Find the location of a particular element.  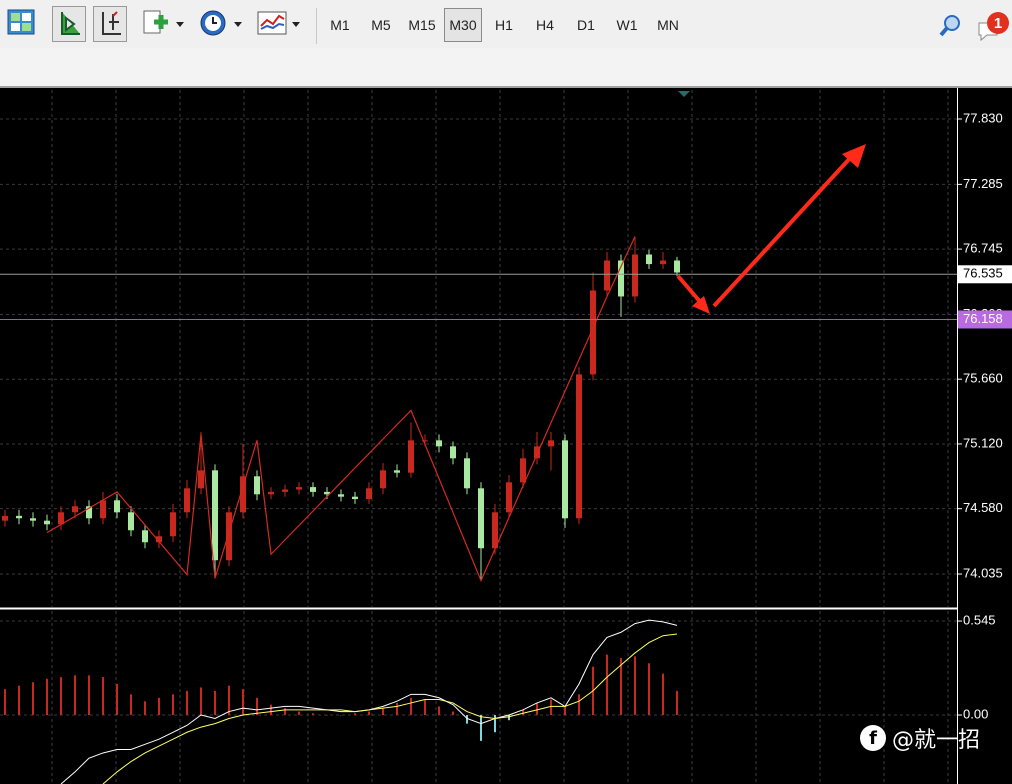

y-tick-label: 77.830 is located at coordinates (983, 117).